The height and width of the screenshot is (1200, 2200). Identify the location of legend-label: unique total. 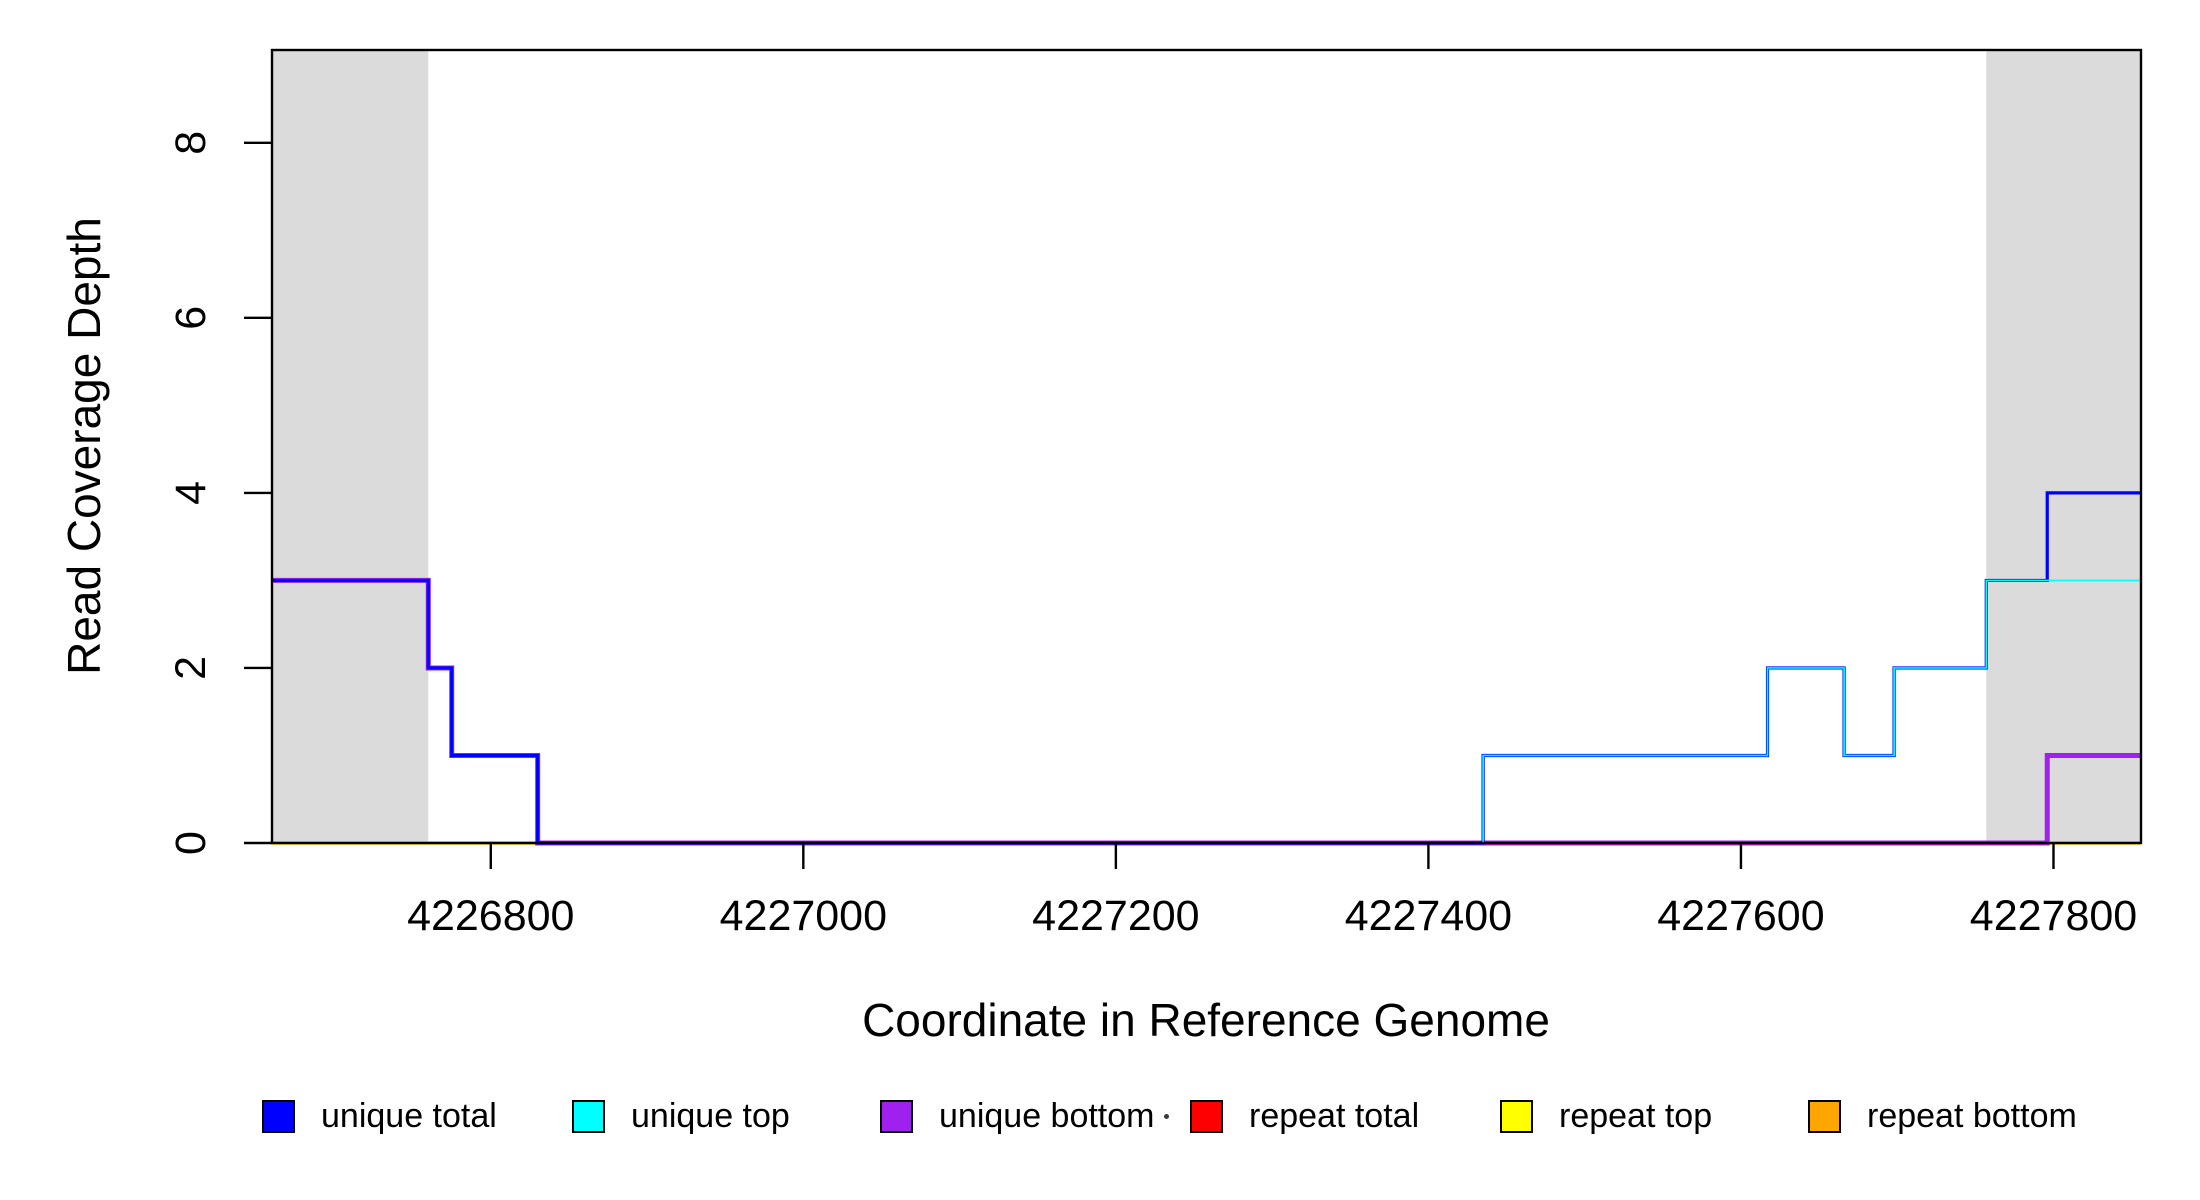
(409, 1115).